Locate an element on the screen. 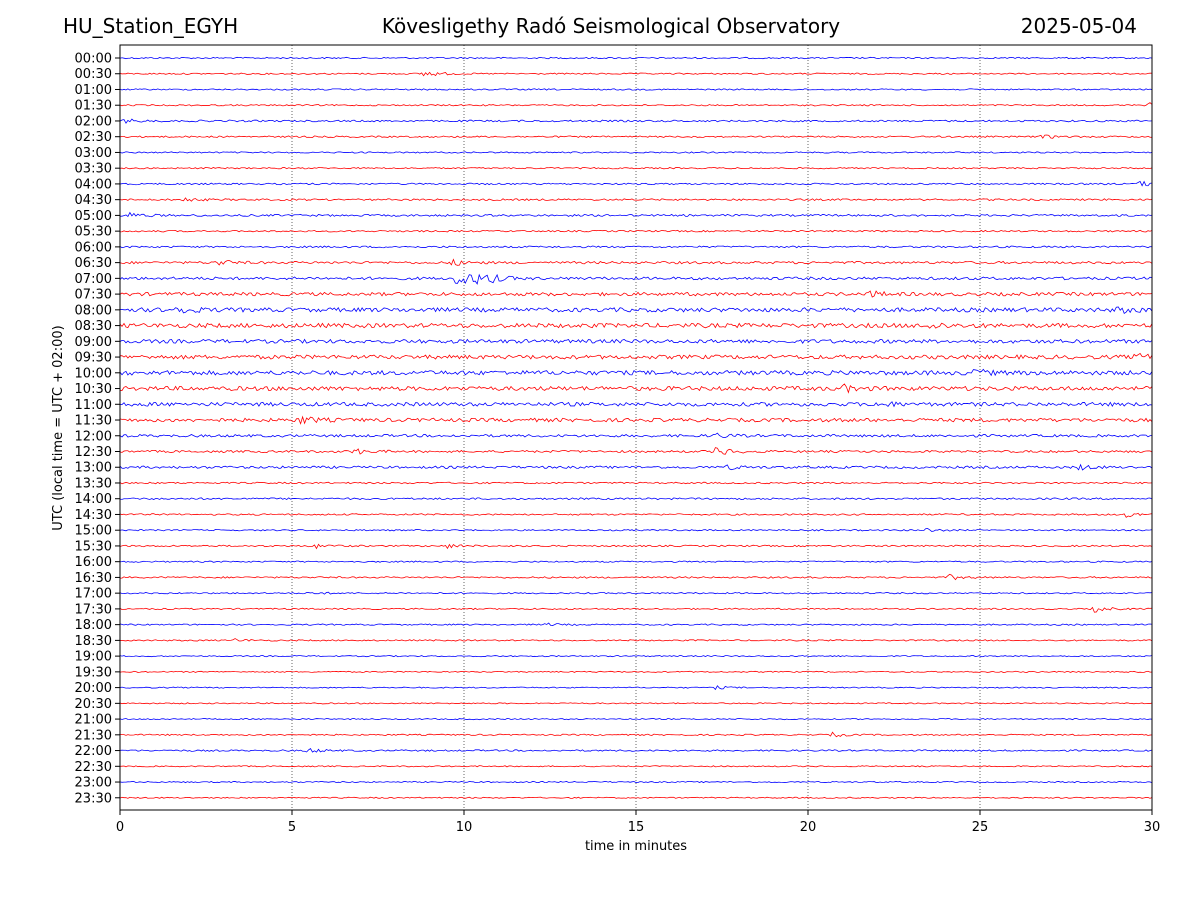 The width and height of the screenshot is (1200, 900). y-tick-label: 04:00 is located at coordinates (93, 184).